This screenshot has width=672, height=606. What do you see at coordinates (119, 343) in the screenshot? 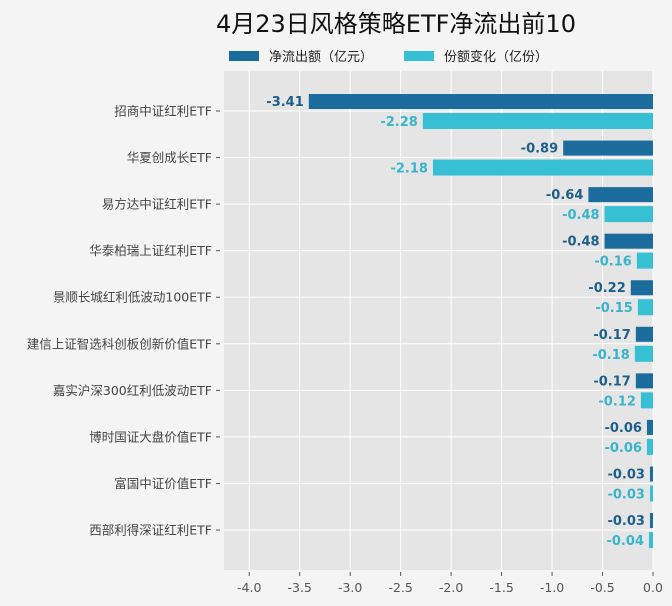
I see `category-label: 建信上证智选科创板创新价值ETF` at bounding box center [119, 343].